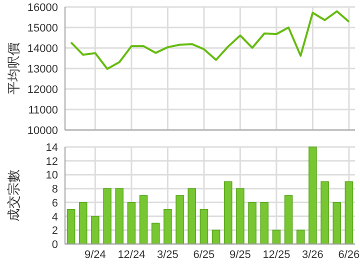  Describe the element at coordinates (52, 148) in the screenshot. I see `y-tick-label: 14` at that location.